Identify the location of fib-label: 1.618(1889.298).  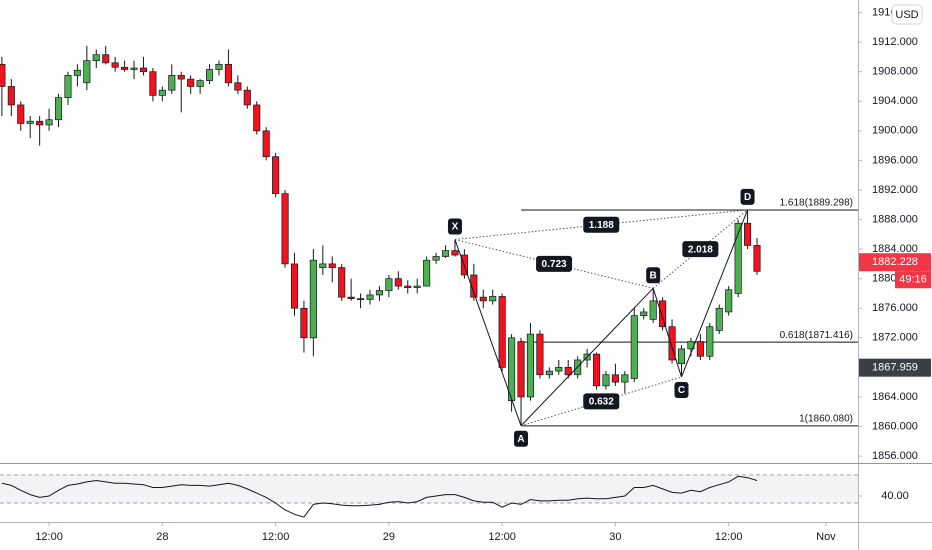
(816, 203).